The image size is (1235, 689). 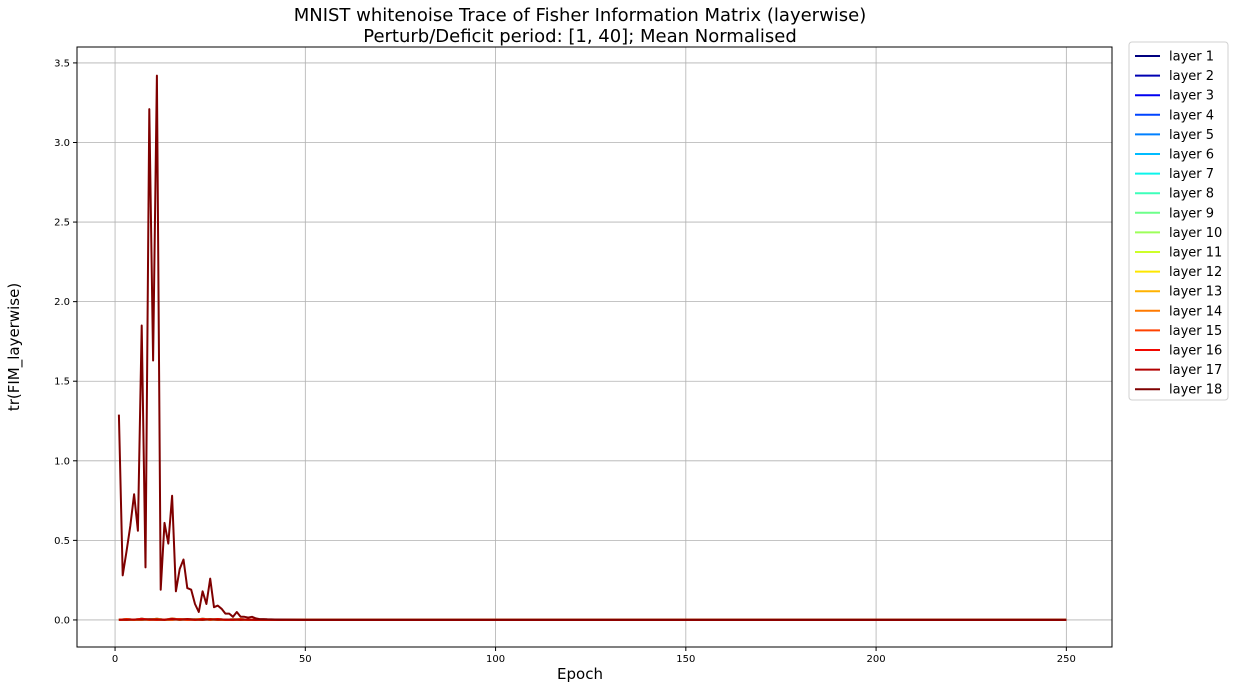 I want to click on x-tick-label: 200, so click(x=876, y=659).